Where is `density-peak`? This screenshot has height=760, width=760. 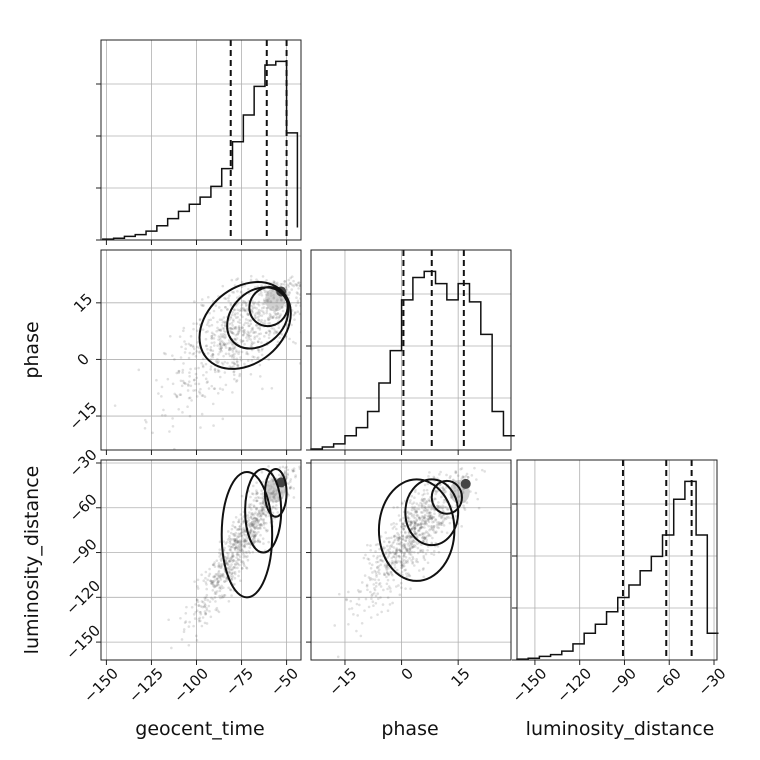
density-peak is located at coordinates (465, 483).